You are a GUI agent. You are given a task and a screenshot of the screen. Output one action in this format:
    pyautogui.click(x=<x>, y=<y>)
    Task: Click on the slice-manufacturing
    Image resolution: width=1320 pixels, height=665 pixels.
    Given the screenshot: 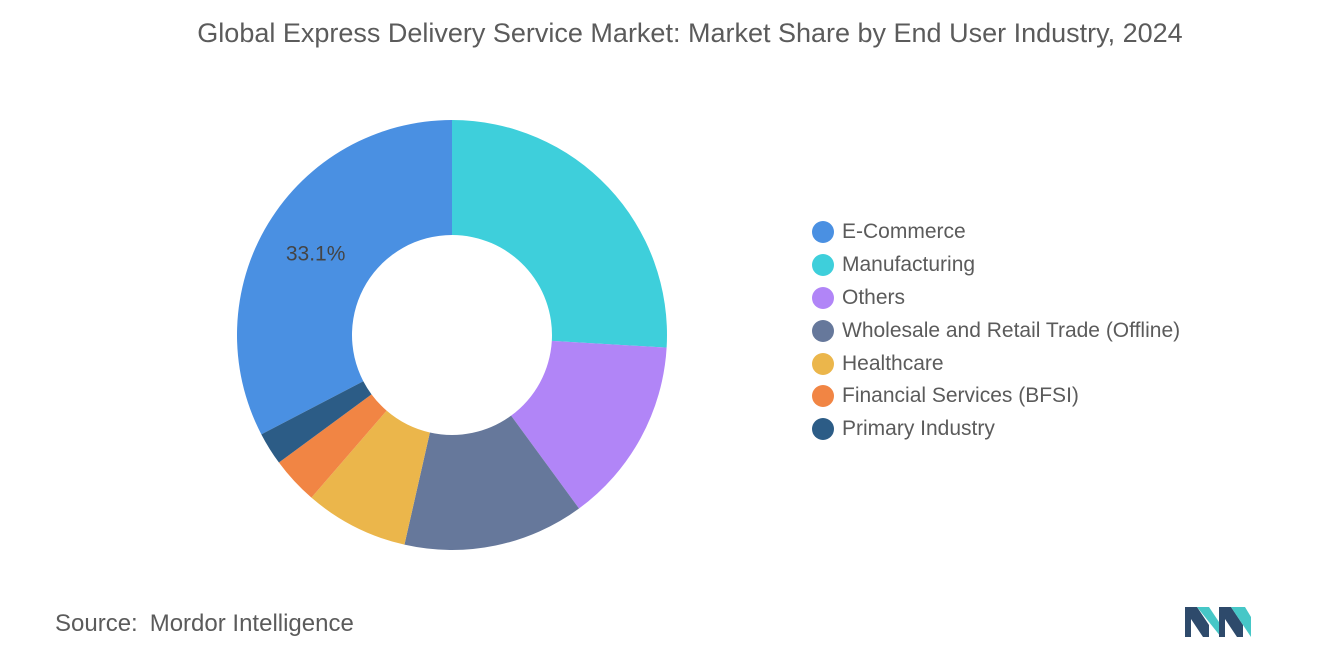 What is the action you would take?
    pyautogui.click(x=559, y=234)
    